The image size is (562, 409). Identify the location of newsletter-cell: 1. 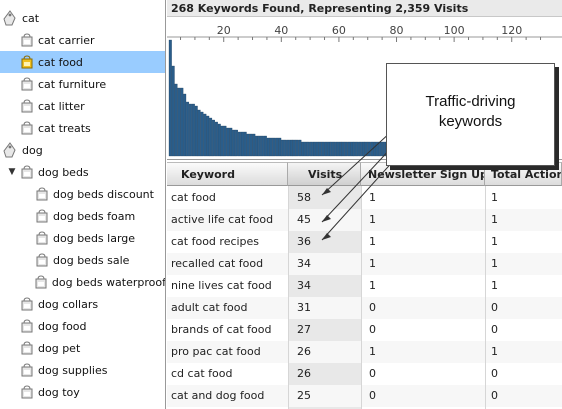
(372, 263).